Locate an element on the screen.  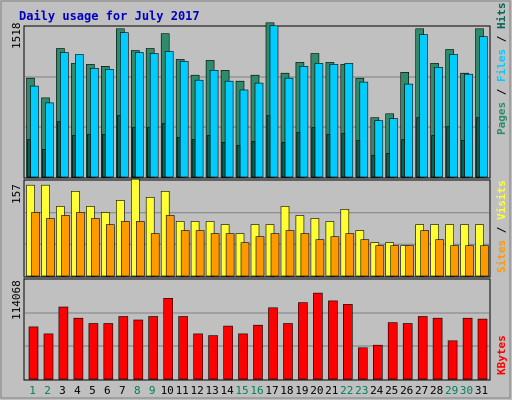
legend-sep-2: / is located at coordinates (501, 38).